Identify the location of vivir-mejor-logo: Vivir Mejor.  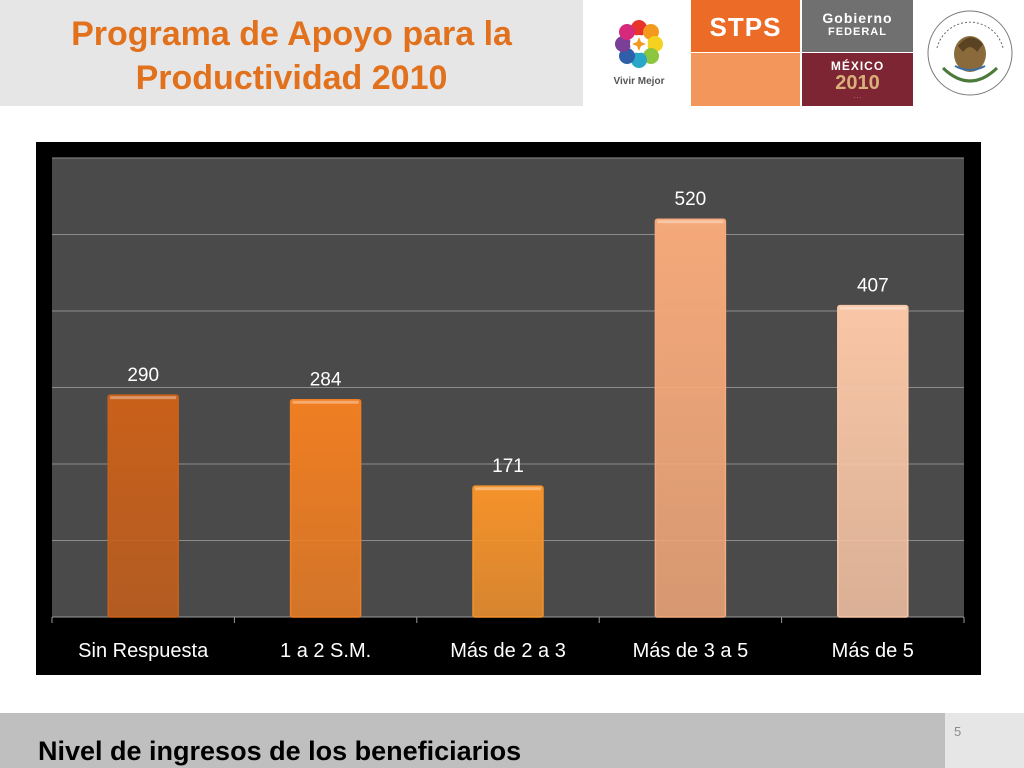
(639, 53).